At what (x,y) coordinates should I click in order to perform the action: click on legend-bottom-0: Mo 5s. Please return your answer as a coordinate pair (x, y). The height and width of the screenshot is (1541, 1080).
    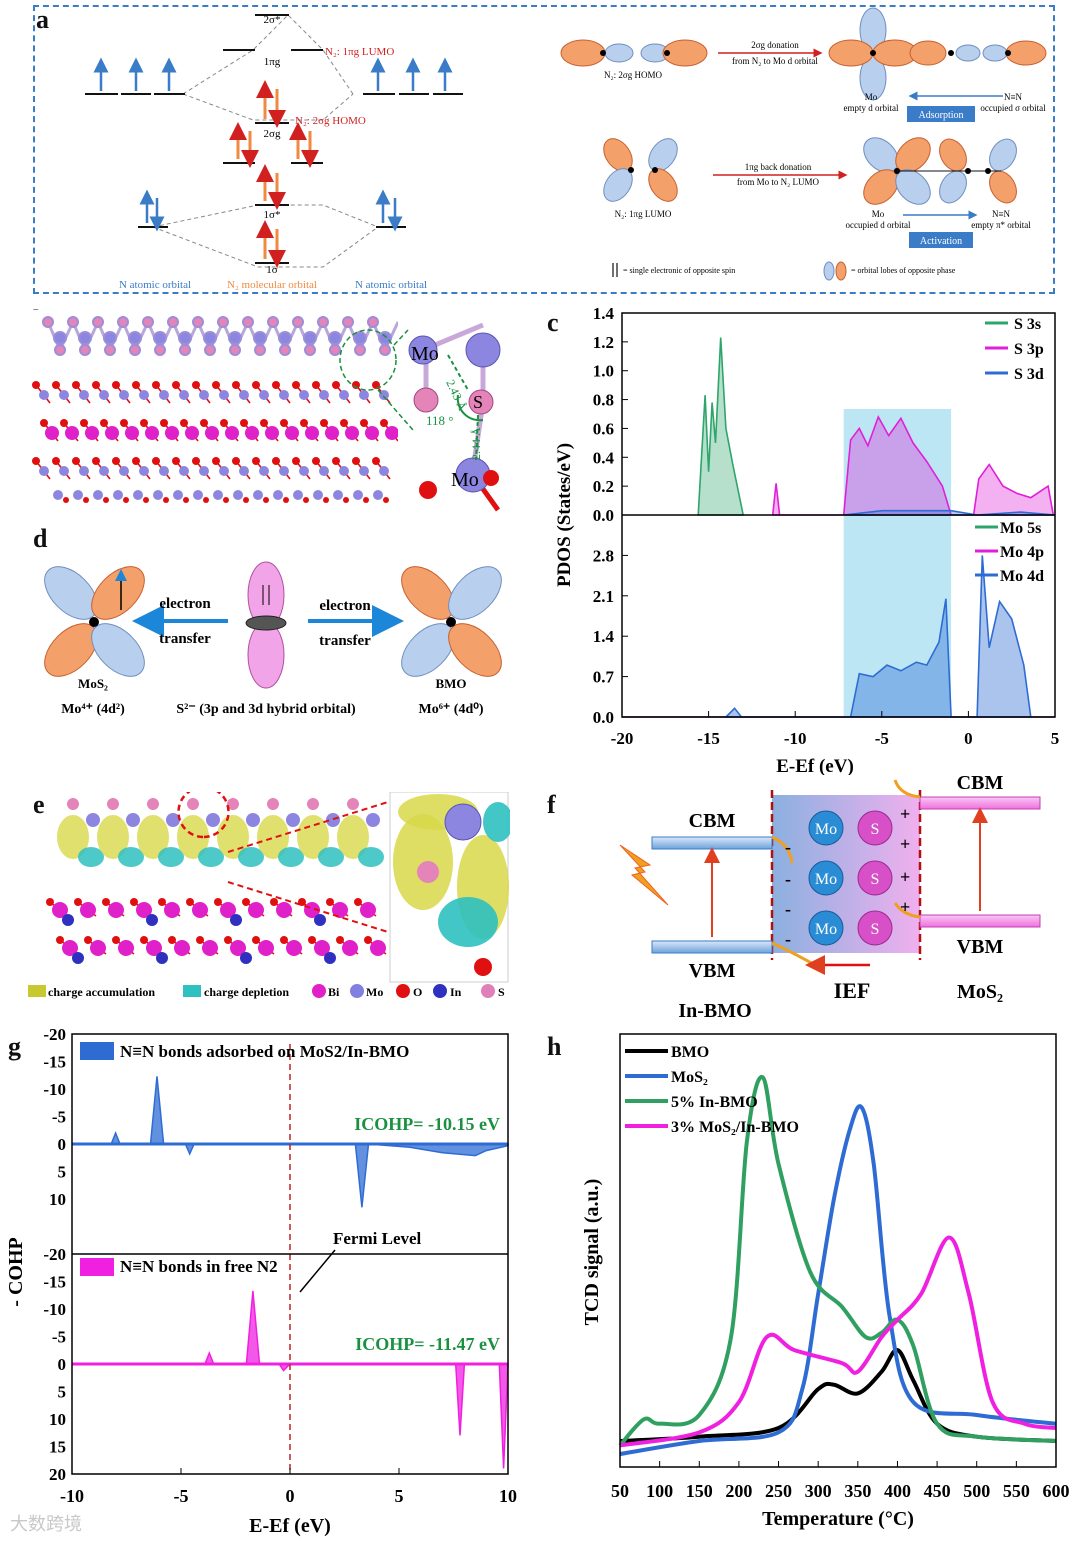
    Looking at the image, I should click on (1020, 528).